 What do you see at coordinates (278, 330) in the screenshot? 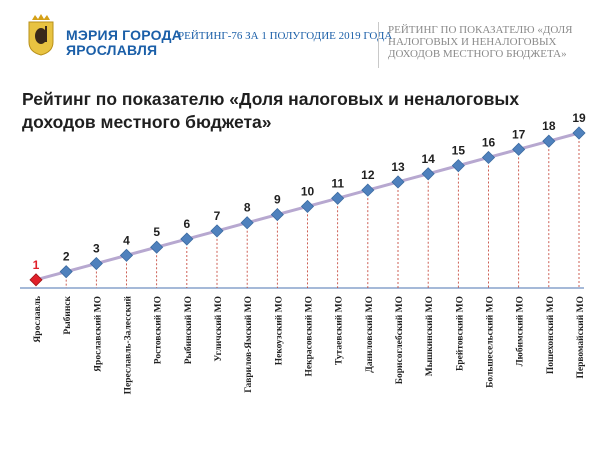
I see `category-label: Некоузский МО` at bounding box center [278, 330].